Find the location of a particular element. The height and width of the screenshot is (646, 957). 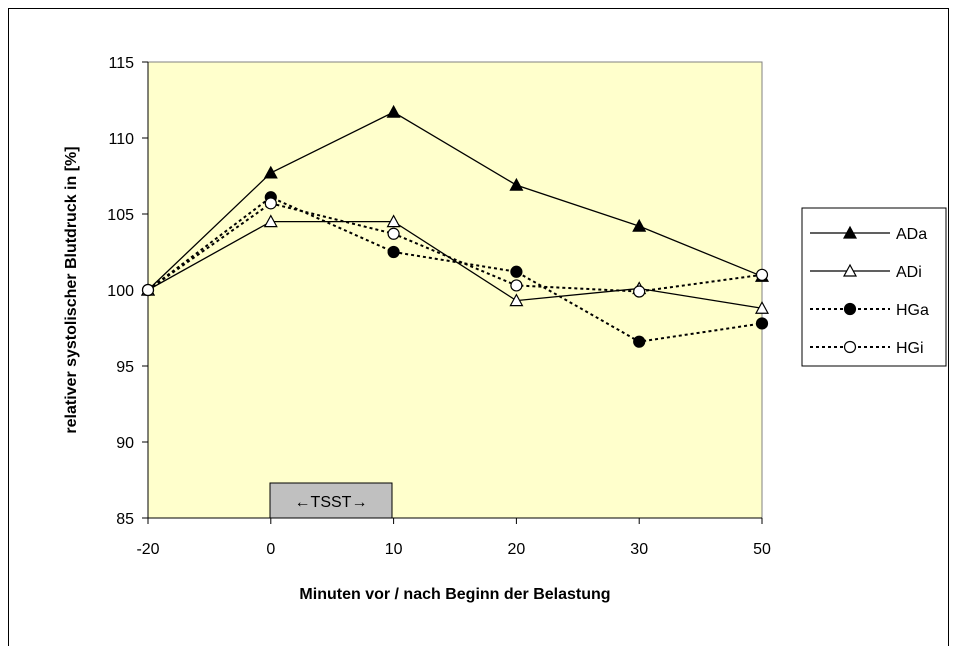

legend-label: HGa is located at coordinates (912, 310).